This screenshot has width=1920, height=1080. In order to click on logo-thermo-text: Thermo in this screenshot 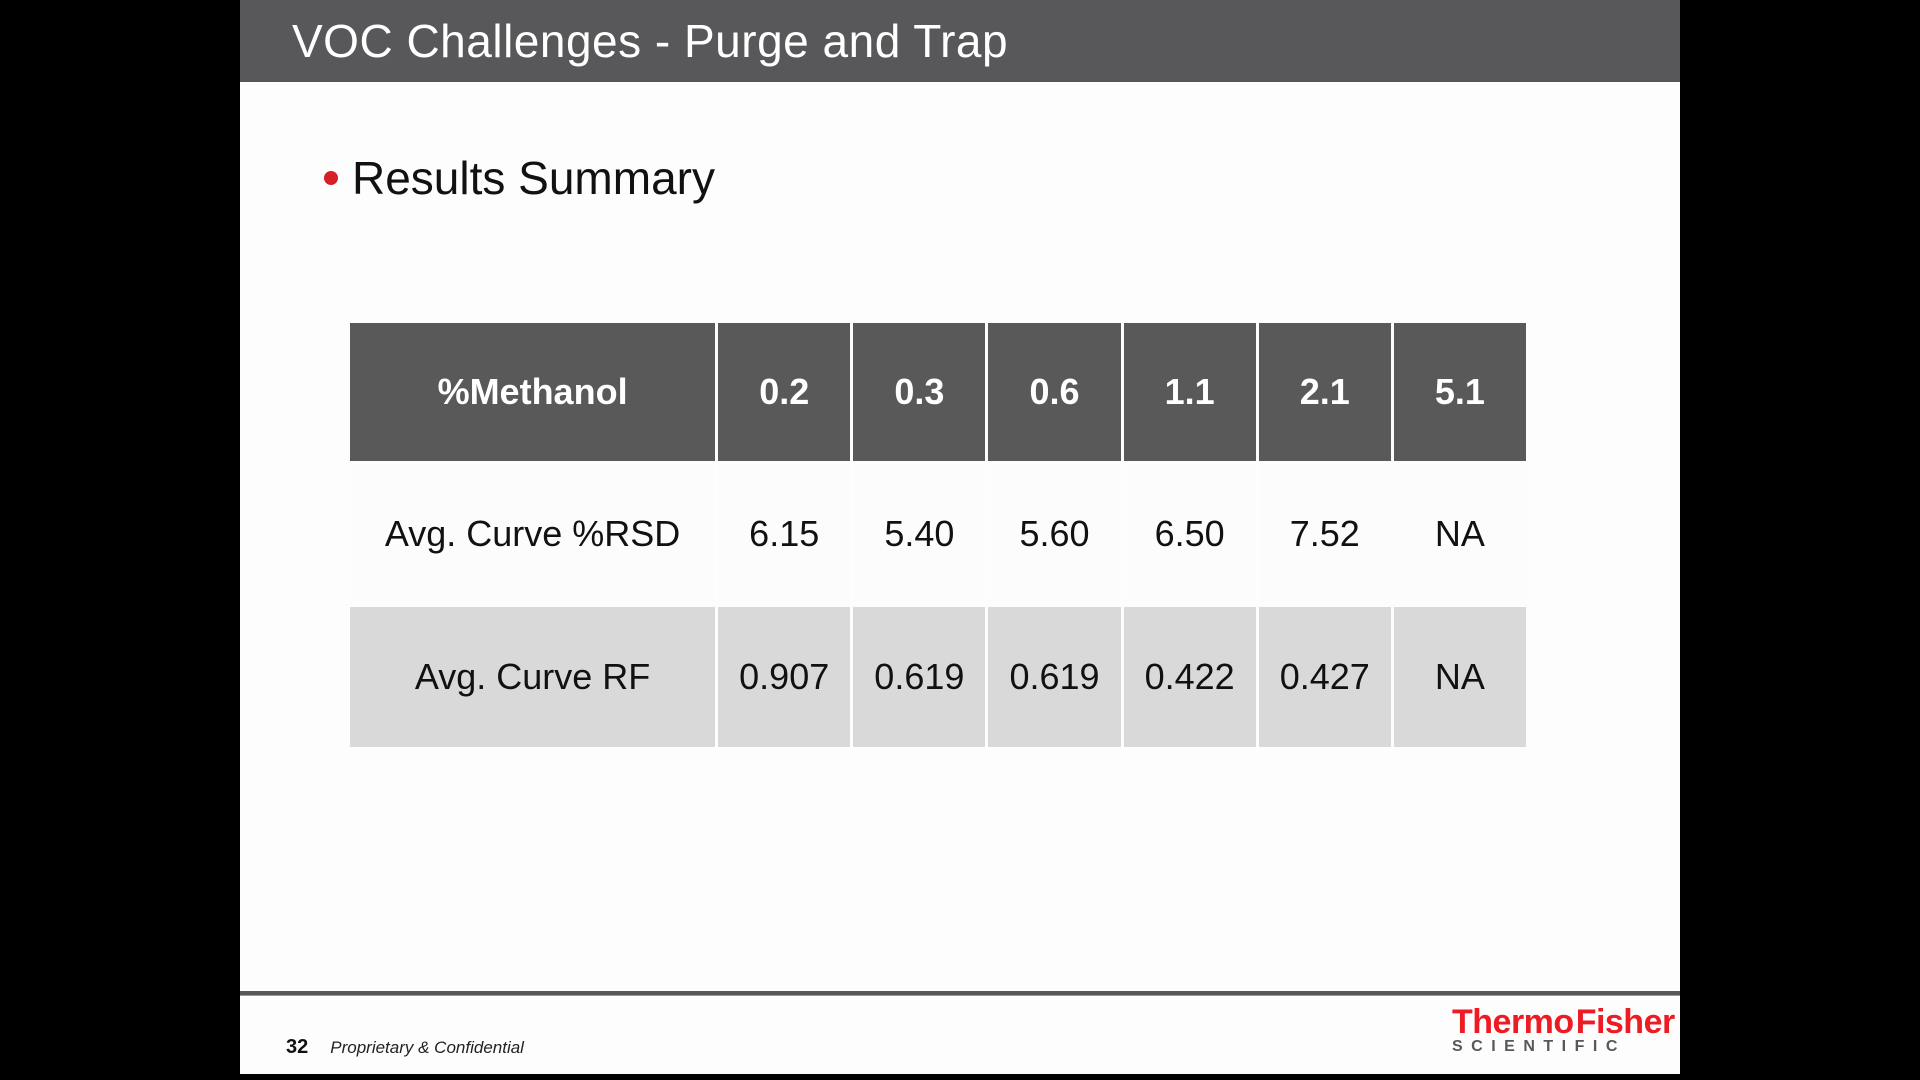, I will do `click(1513, 1022)`.